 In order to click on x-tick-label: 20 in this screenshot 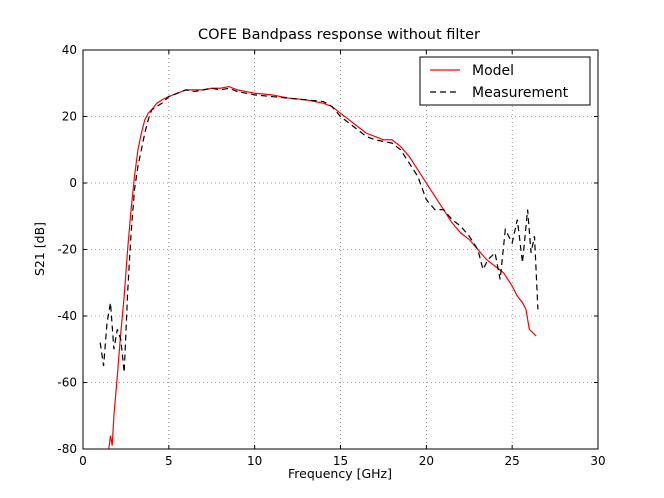, I will do `click(426, 461)`.